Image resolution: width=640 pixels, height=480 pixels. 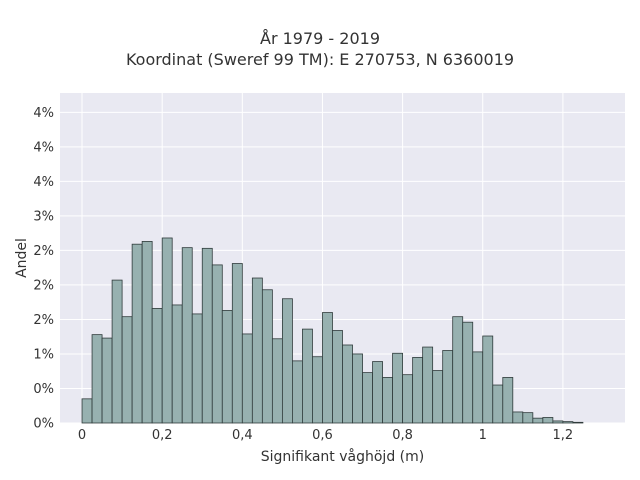 I want to click on x-tick-label: 1, so click(x=483, y=435).